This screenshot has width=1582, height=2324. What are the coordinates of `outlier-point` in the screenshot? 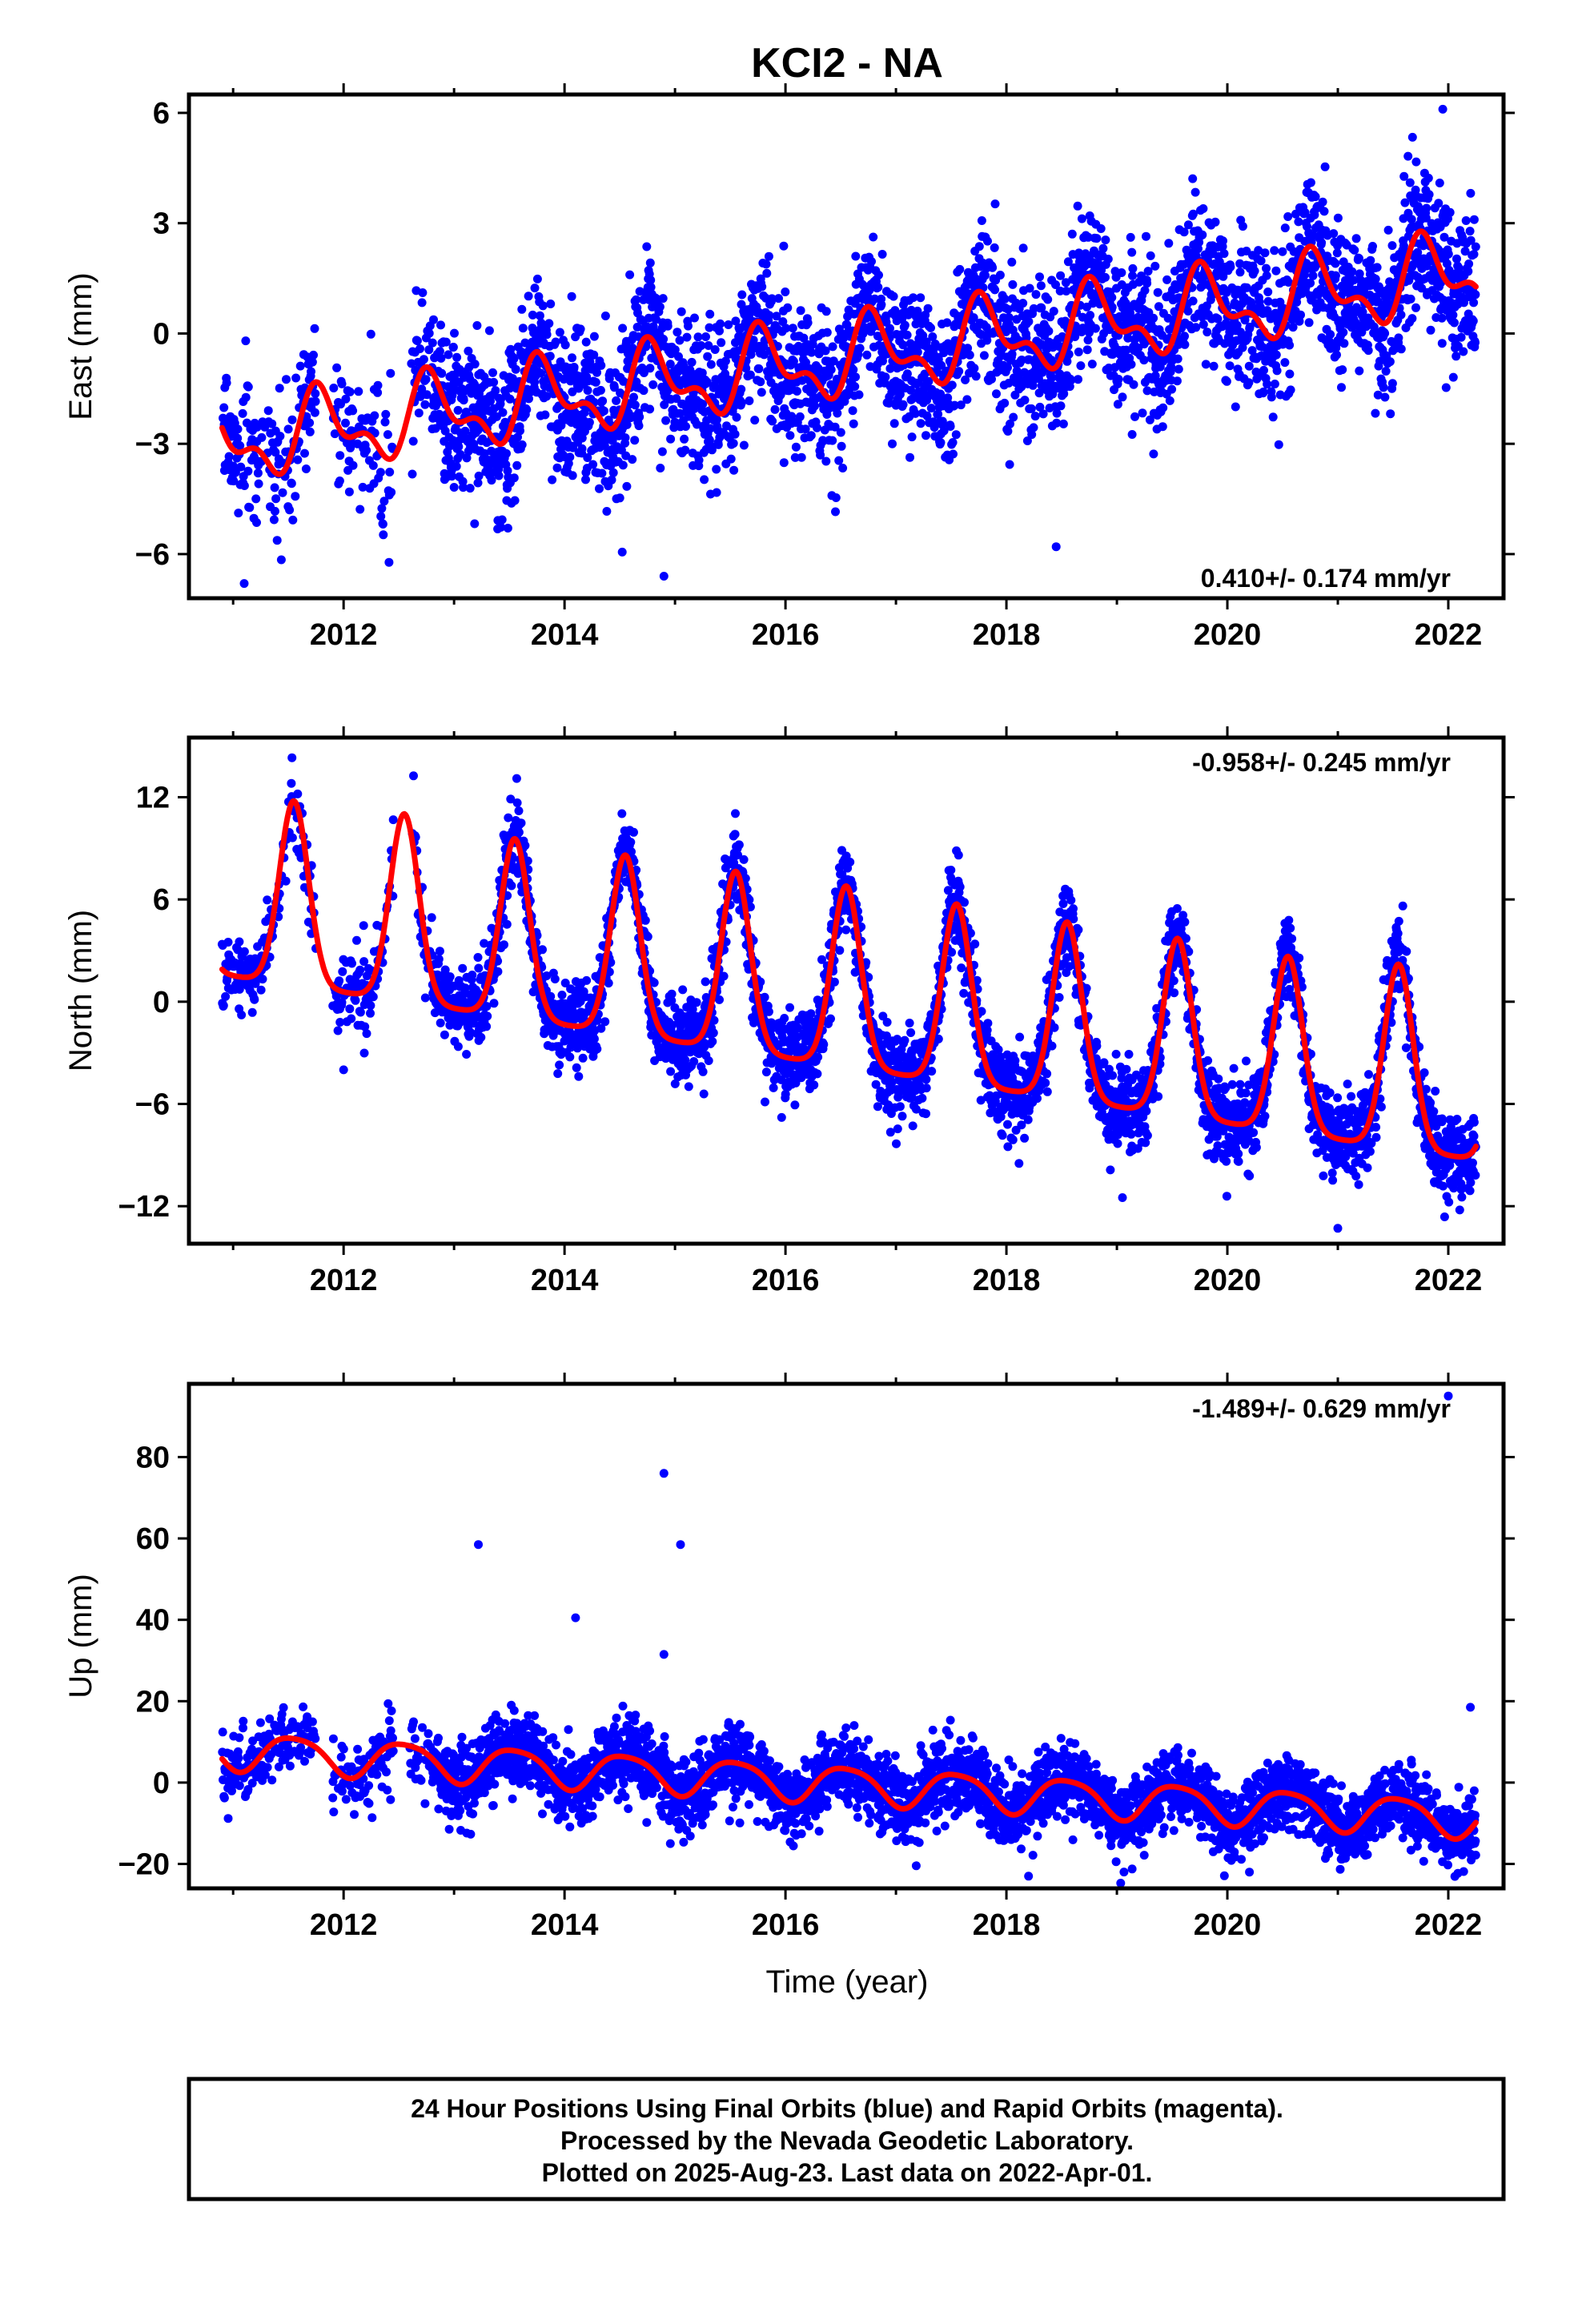 It's located at (244, 584).